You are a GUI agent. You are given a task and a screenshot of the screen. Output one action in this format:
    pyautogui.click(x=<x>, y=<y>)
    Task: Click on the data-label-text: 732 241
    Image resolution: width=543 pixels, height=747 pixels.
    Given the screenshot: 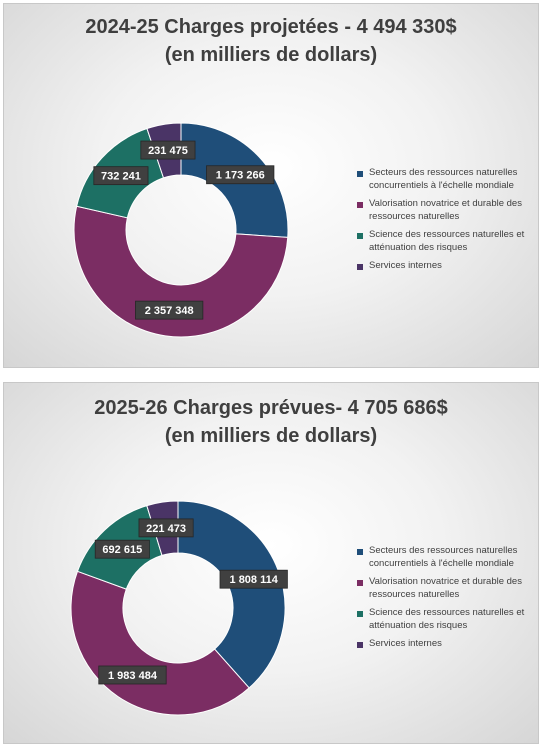 What is the action you would take?
    pyautogui.click(x=121, y=177)
    